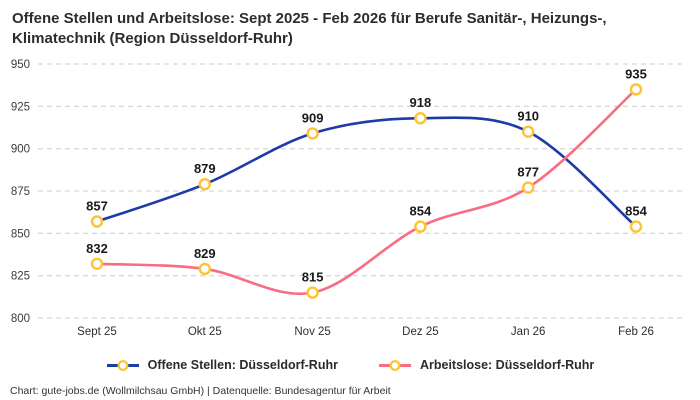  What do you see at coordinates (20, 277) in the screenshot?
I see `y-axis-tick-label: 825` at bounding box center [20, 277].